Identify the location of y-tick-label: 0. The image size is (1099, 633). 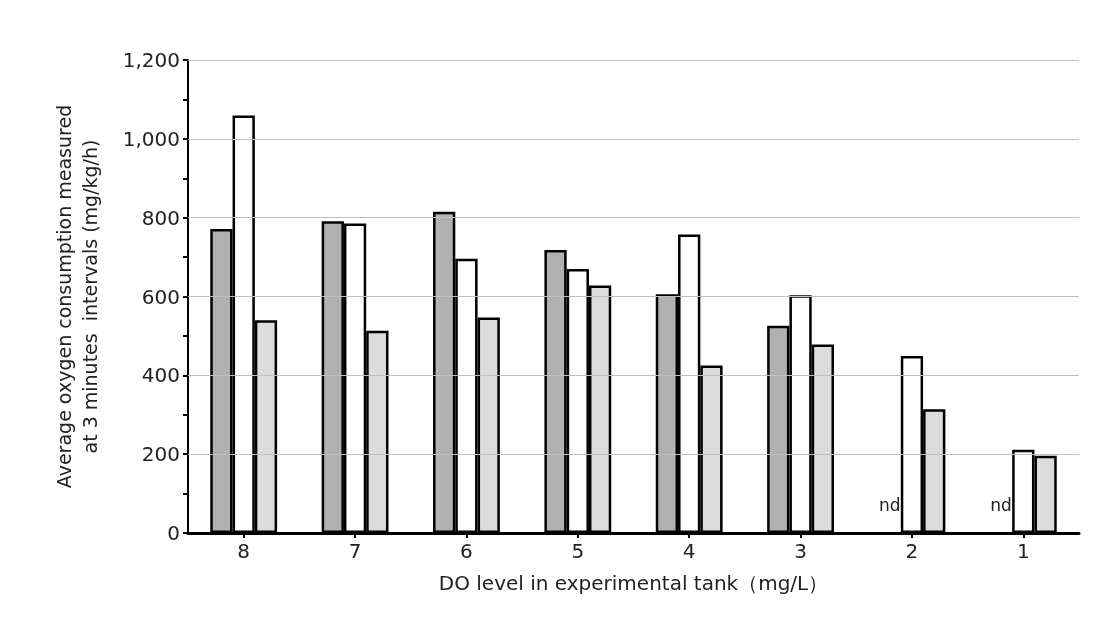
(173, 533).